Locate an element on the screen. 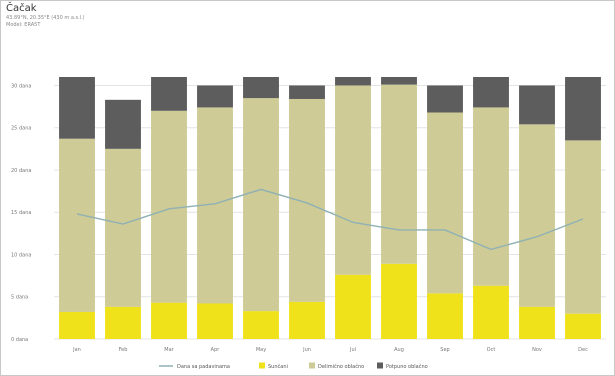  x-tick-label: Apr is located at coordinates (216, 350).